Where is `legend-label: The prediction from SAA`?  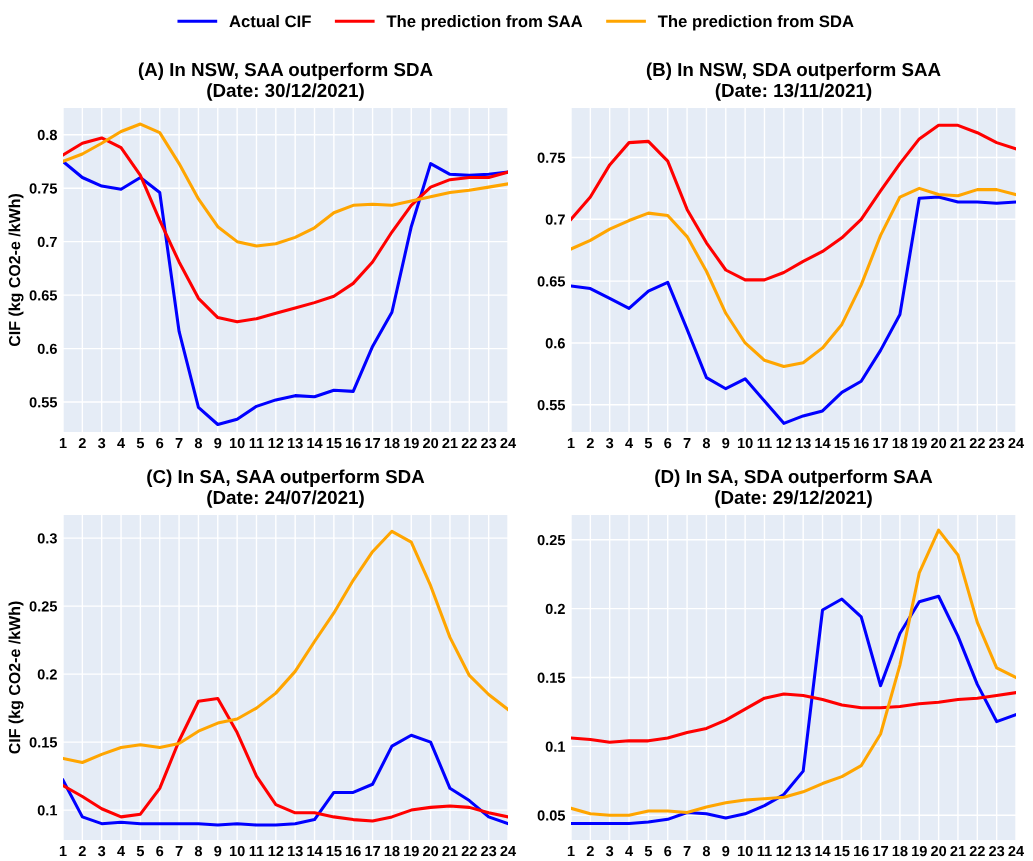
legend-label: The prediction from SAA is located at coordinates (484, 23).